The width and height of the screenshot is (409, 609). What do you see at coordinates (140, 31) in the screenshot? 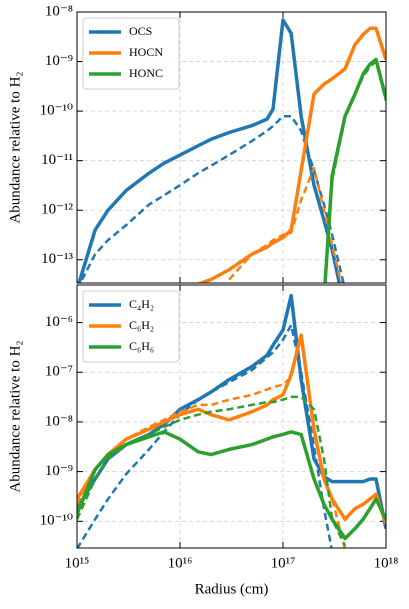
I see `legend-label: OCS` at bounding box center [140, 31].